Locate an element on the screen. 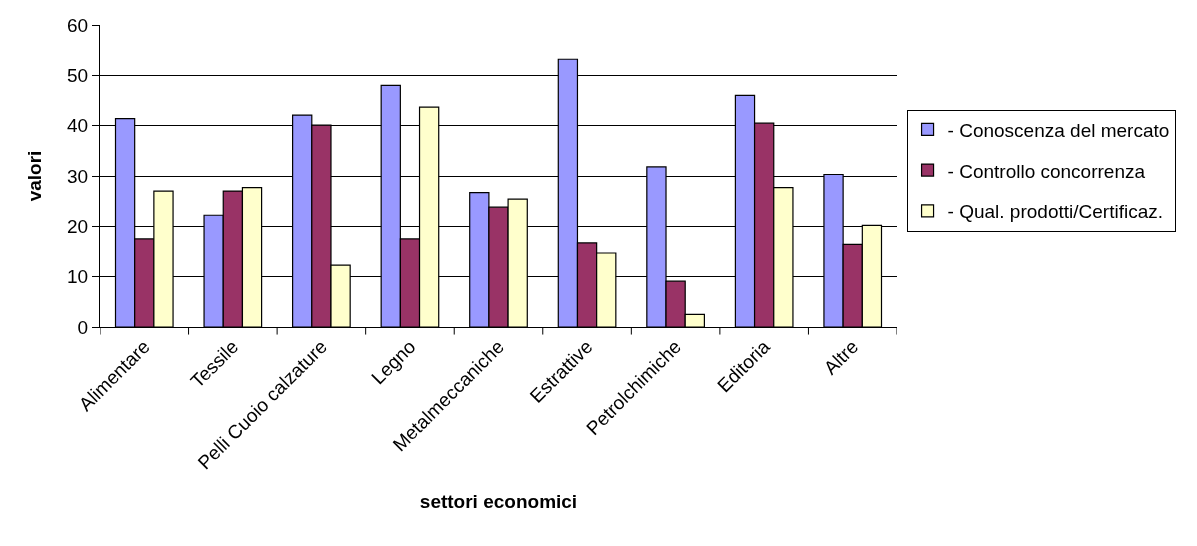 Image resolution: width=1197 pixels, height=546 pixels. y-tick-label: 30 is located at coordinates (78, 176).